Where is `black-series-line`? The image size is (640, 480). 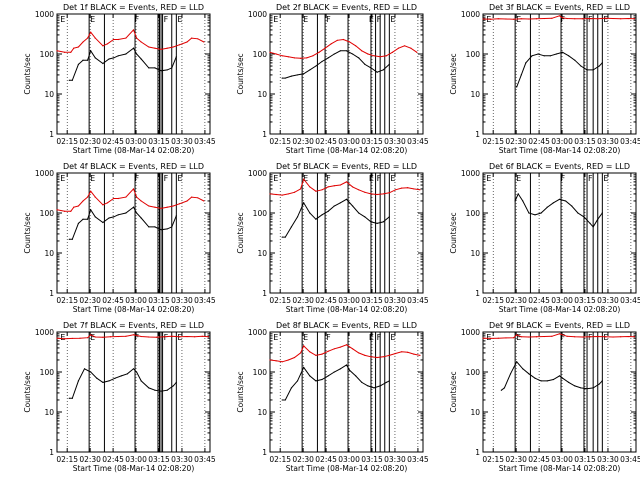
black-series-line is located at coordinates (123, 223).